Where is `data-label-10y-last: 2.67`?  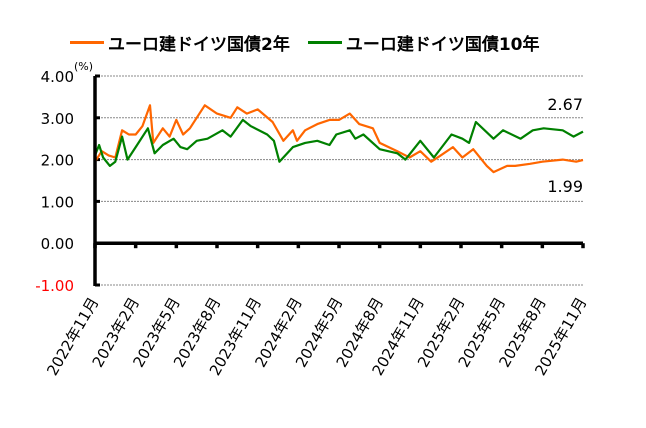 data-label-10y-last: 2.67 is located at coordinates (565, 104).